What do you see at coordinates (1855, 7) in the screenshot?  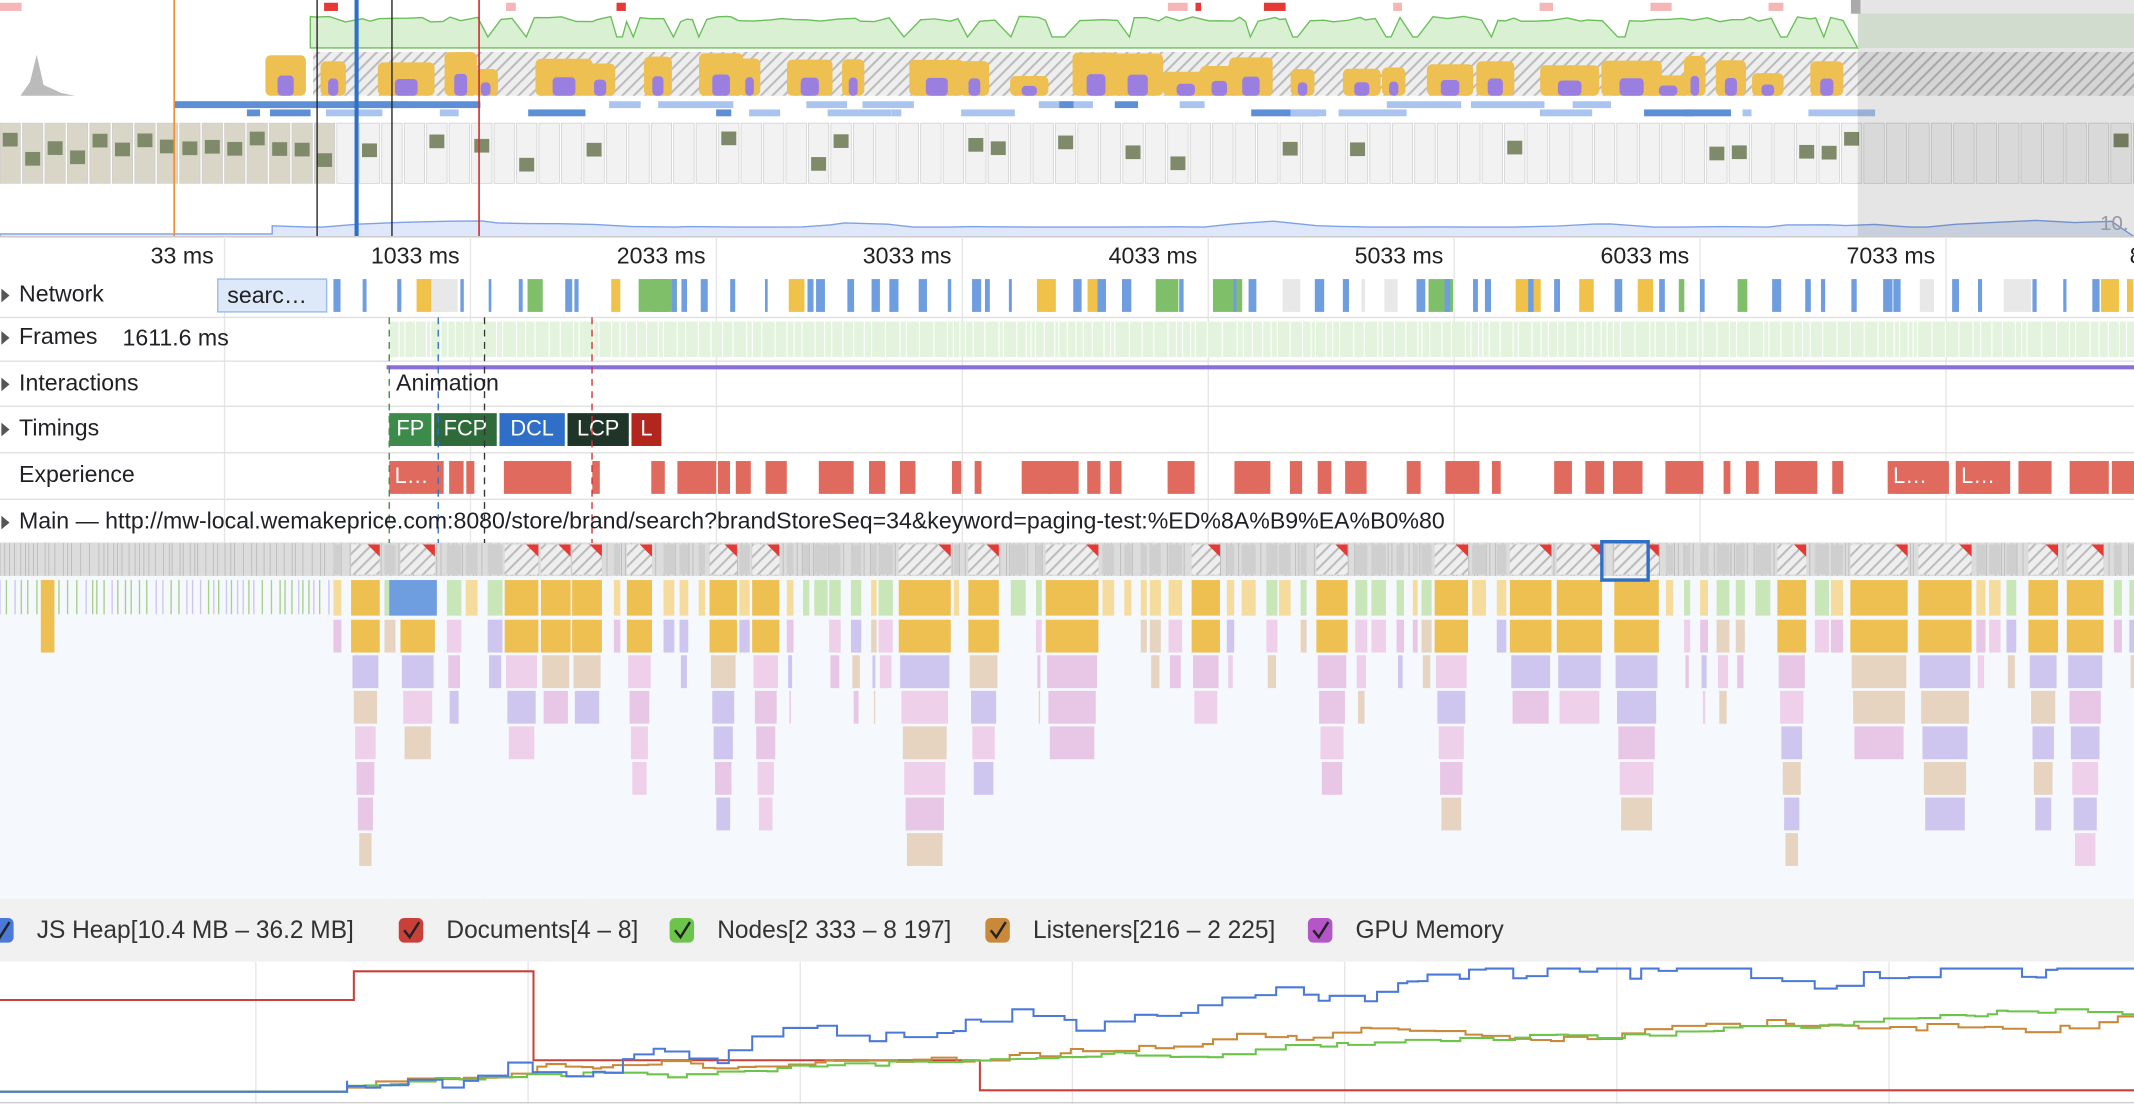 I see `resizer` at bounding box center [1855, 7].